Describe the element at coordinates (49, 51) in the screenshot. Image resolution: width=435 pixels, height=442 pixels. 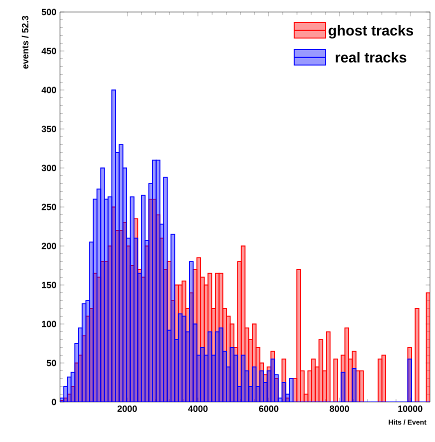
I see `y-tick-label: 450` at that location.